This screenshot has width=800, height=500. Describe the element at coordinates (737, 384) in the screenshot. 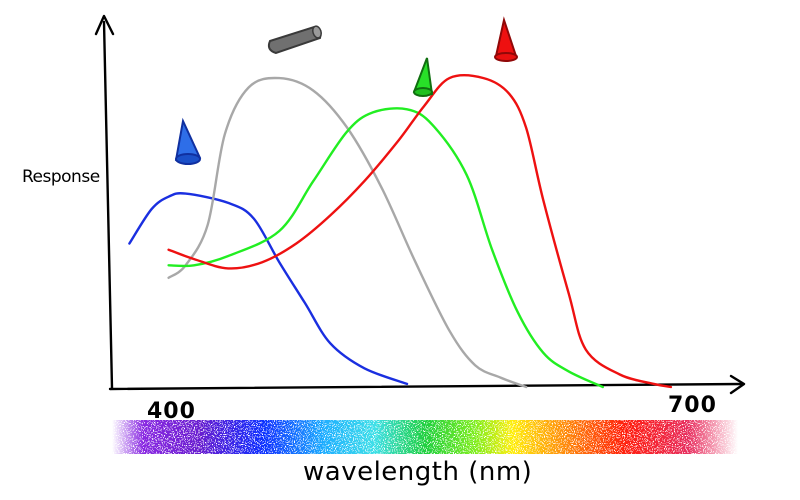

I see `x-axis-arrowhead` at that location.